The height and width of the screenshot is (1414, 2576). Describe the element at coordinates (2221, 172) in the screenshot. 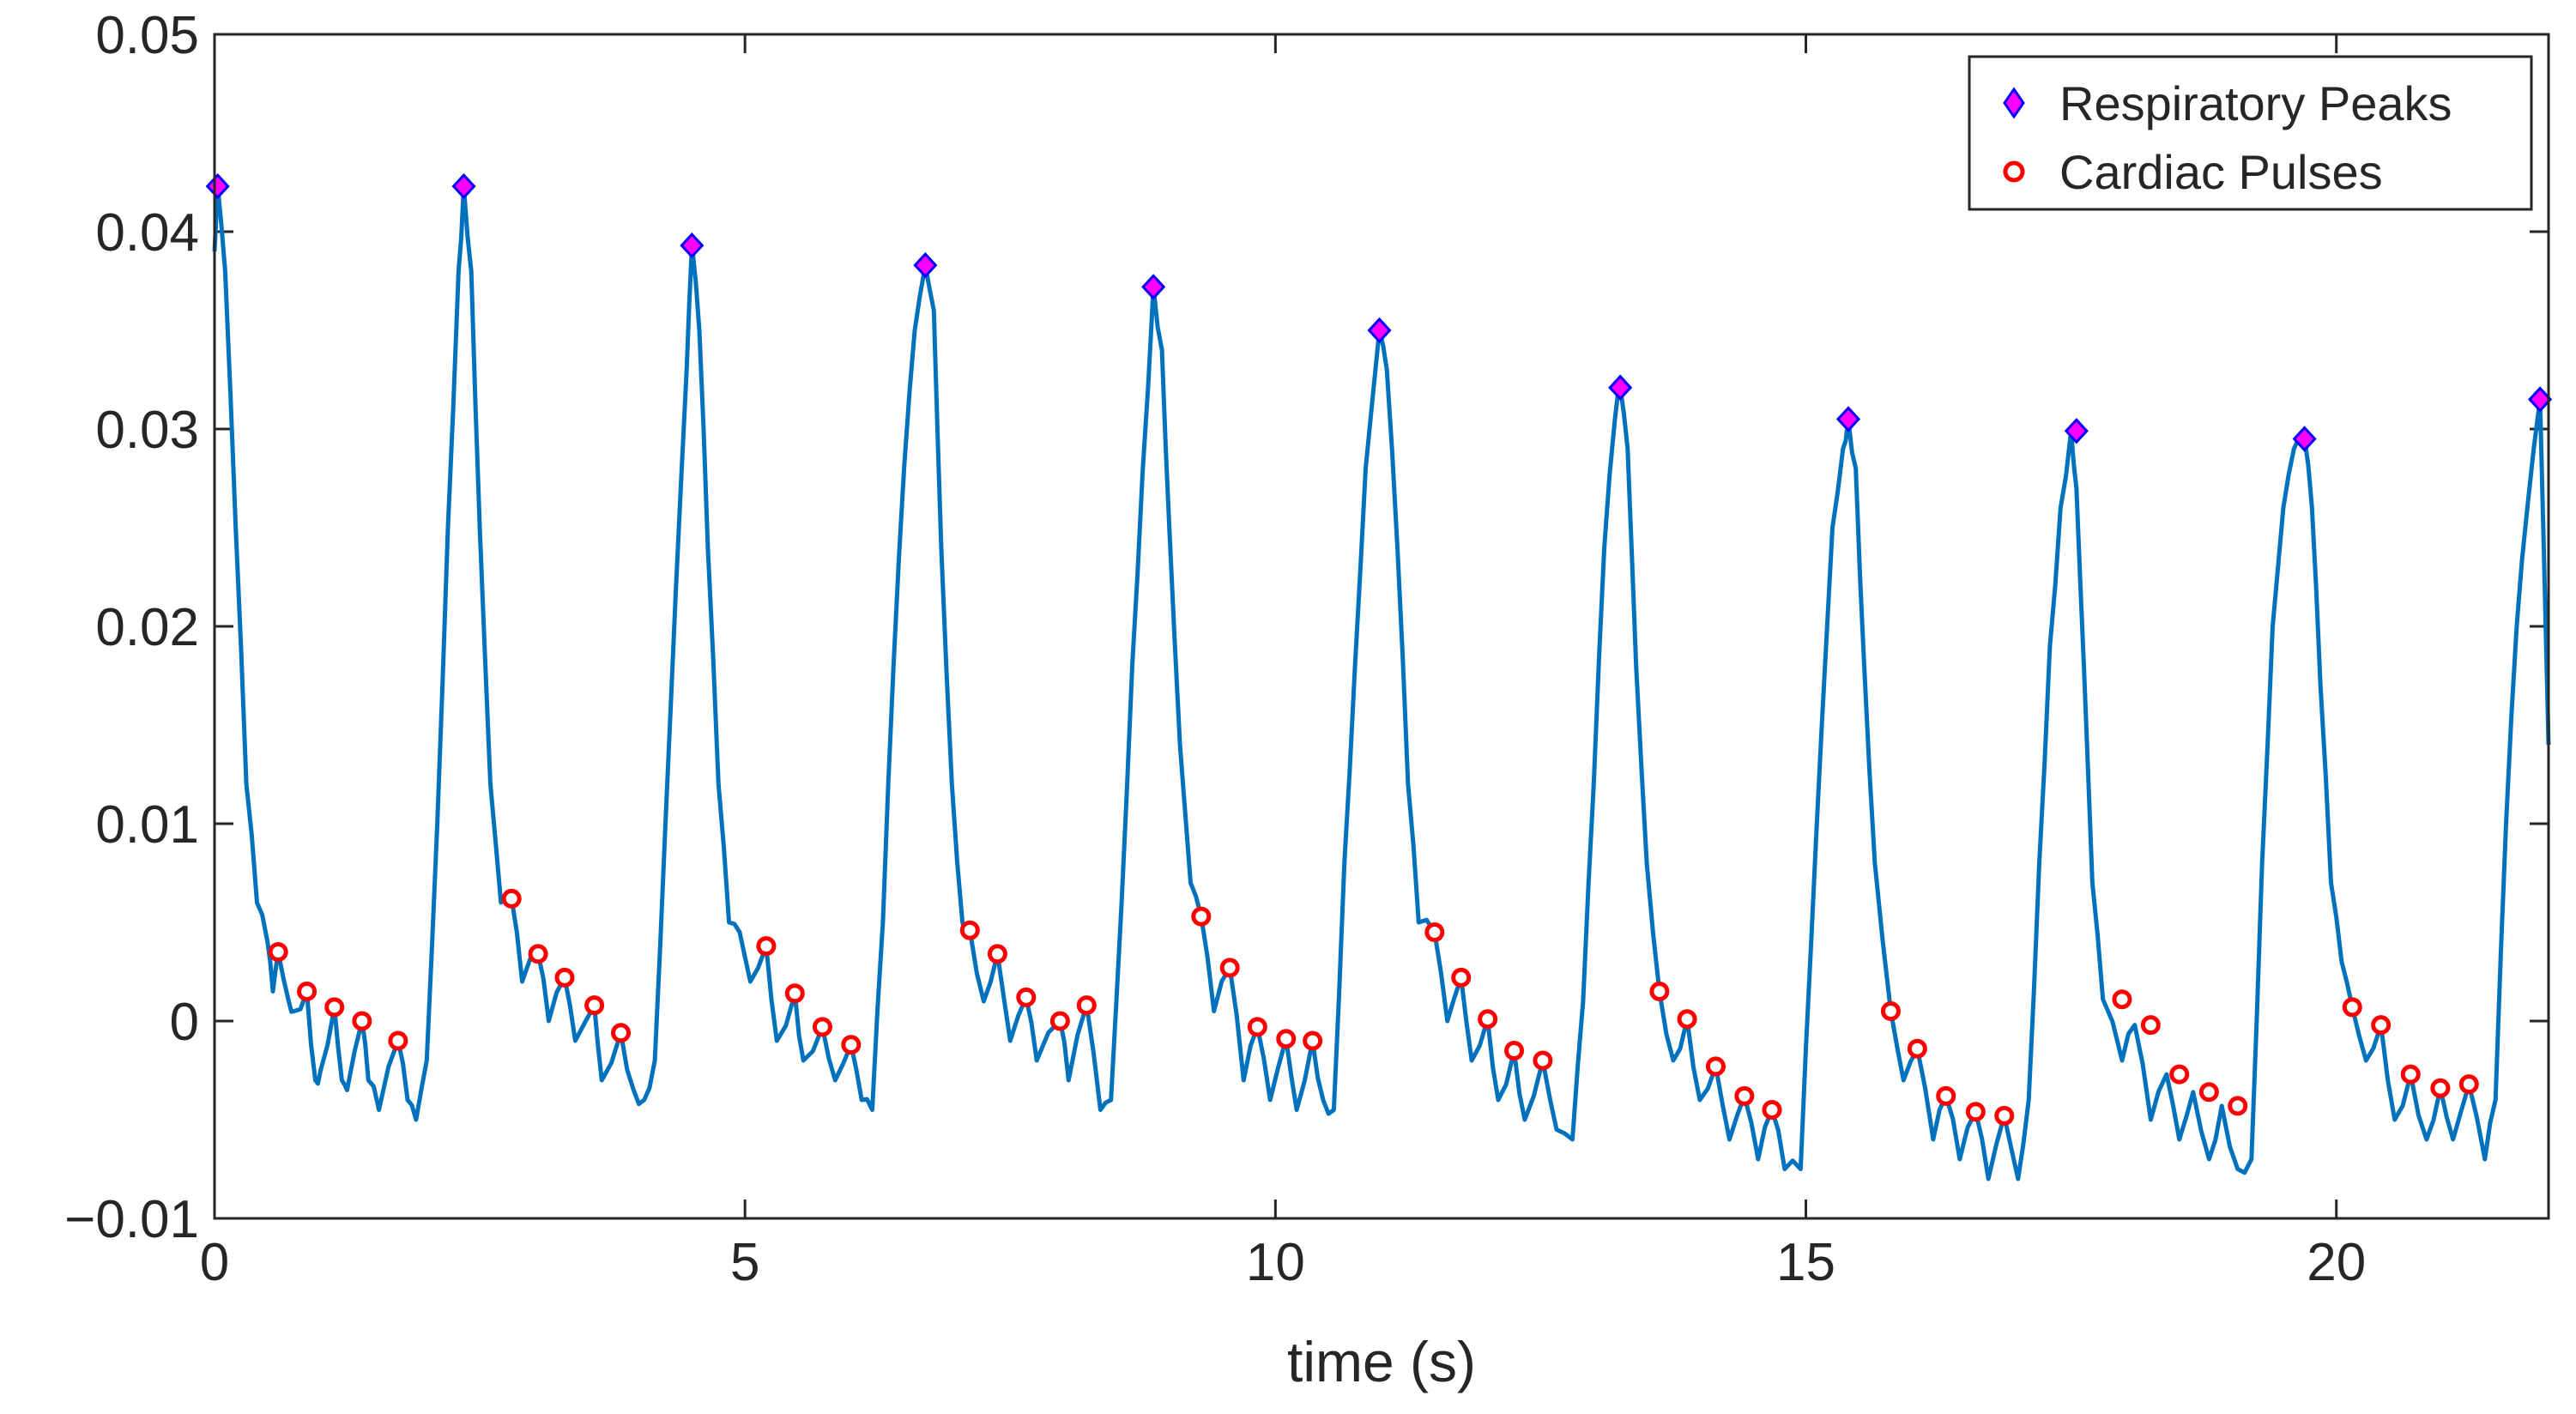

I see `legend-label-cardiac: Cardiac Pulses` at that location.